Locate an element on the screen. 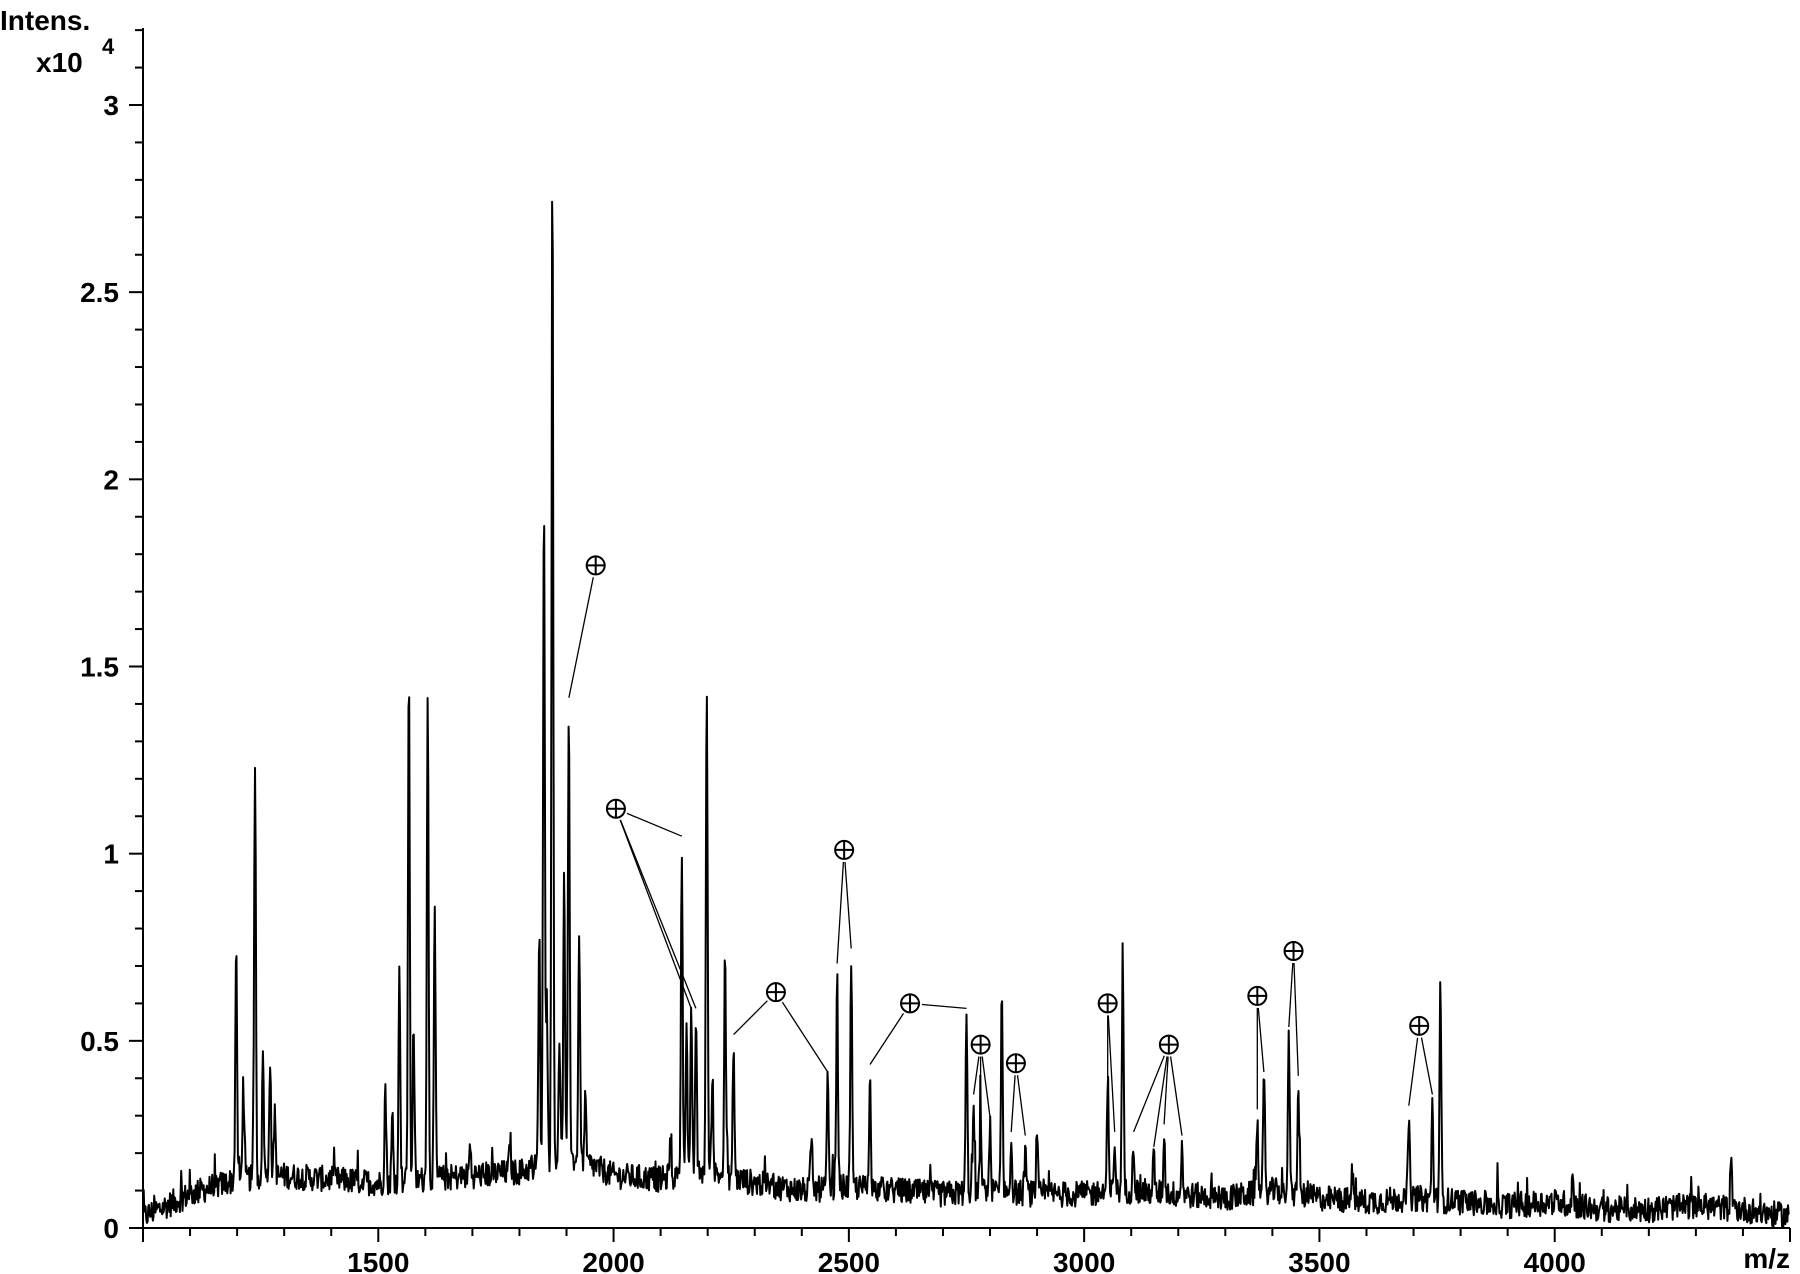 The width and height of the screenshot is (1800, 1274). x-tick-label: 3000 is located at coordinates (1084, 1260).